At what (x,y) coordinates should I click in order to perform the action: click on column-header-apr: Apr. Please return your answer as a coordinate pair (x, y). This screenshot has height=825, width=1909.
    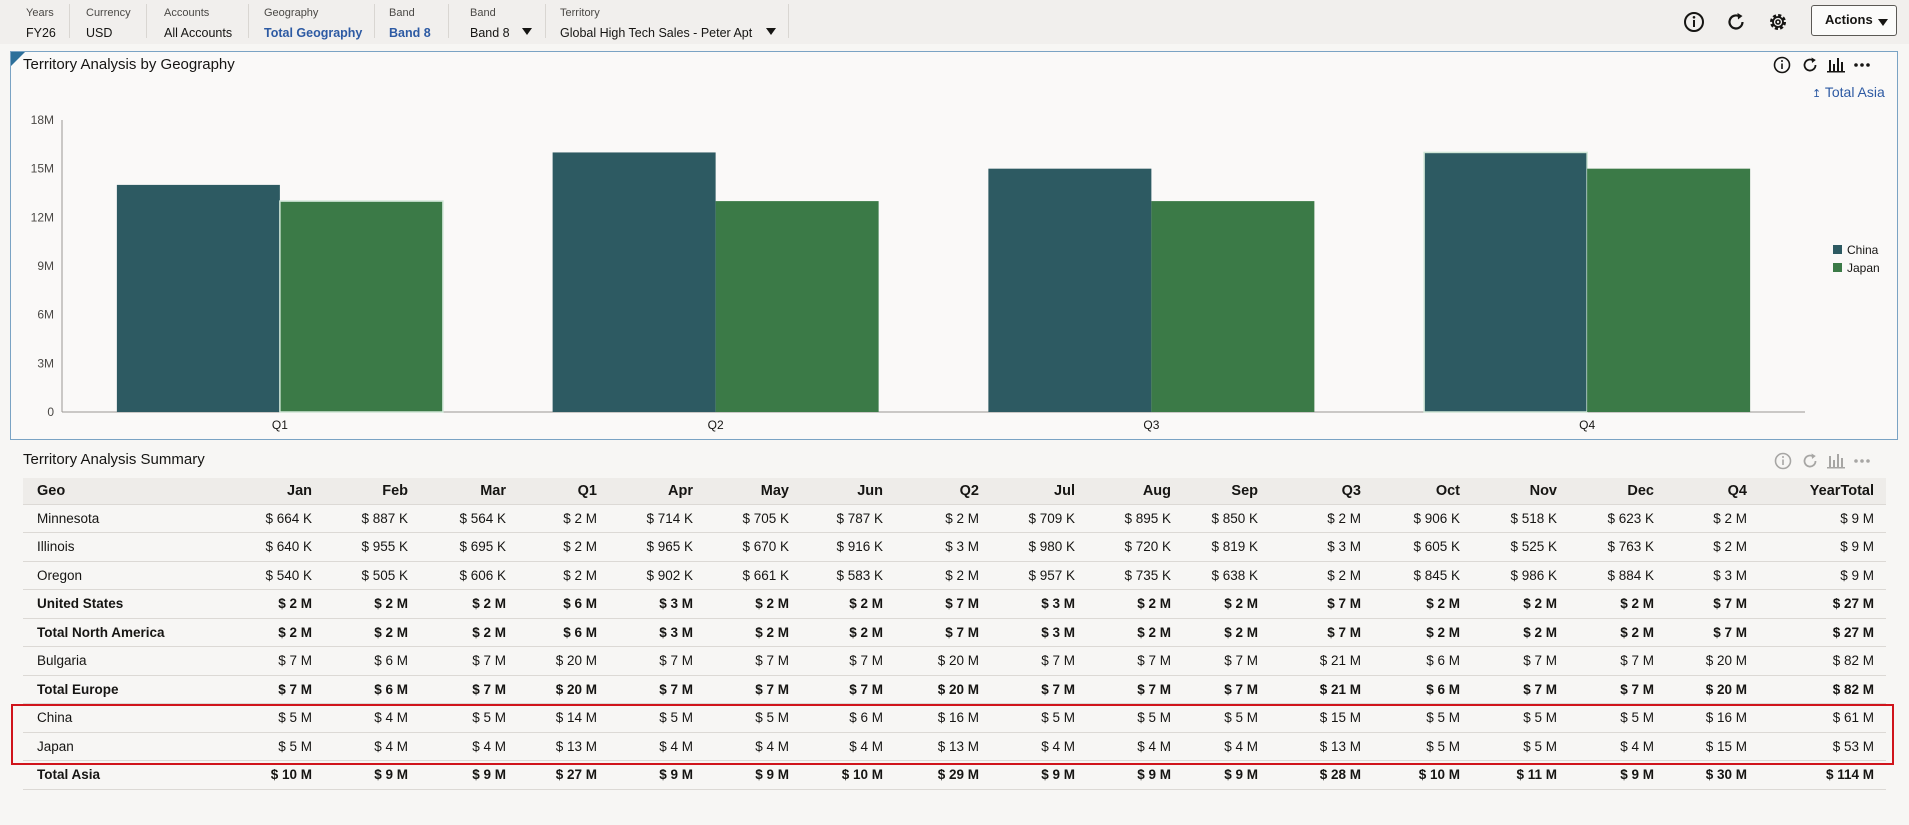
    Looking at the image, I should click on (657, 491).